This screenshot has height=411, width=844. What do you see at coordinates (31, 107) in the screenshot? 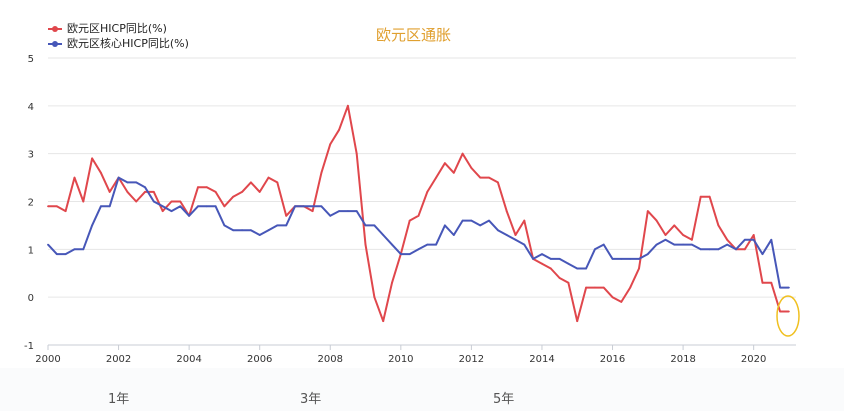
I see `y-tick-label: 4` at bounding box center [31, 107].